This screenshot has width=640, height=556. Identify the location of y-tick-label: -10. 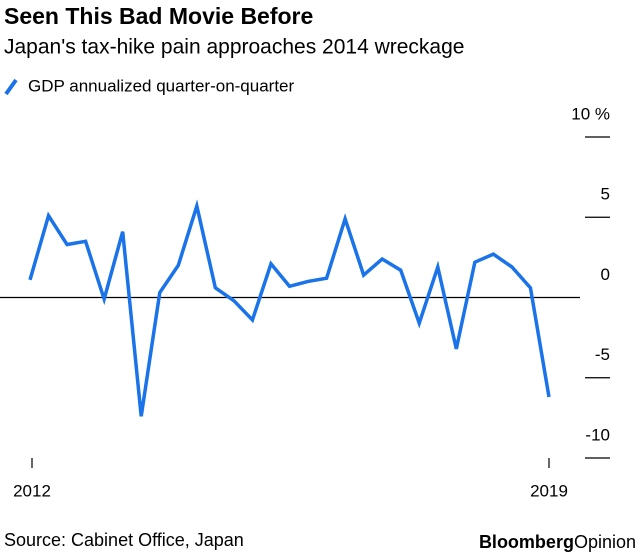
(597, 434).